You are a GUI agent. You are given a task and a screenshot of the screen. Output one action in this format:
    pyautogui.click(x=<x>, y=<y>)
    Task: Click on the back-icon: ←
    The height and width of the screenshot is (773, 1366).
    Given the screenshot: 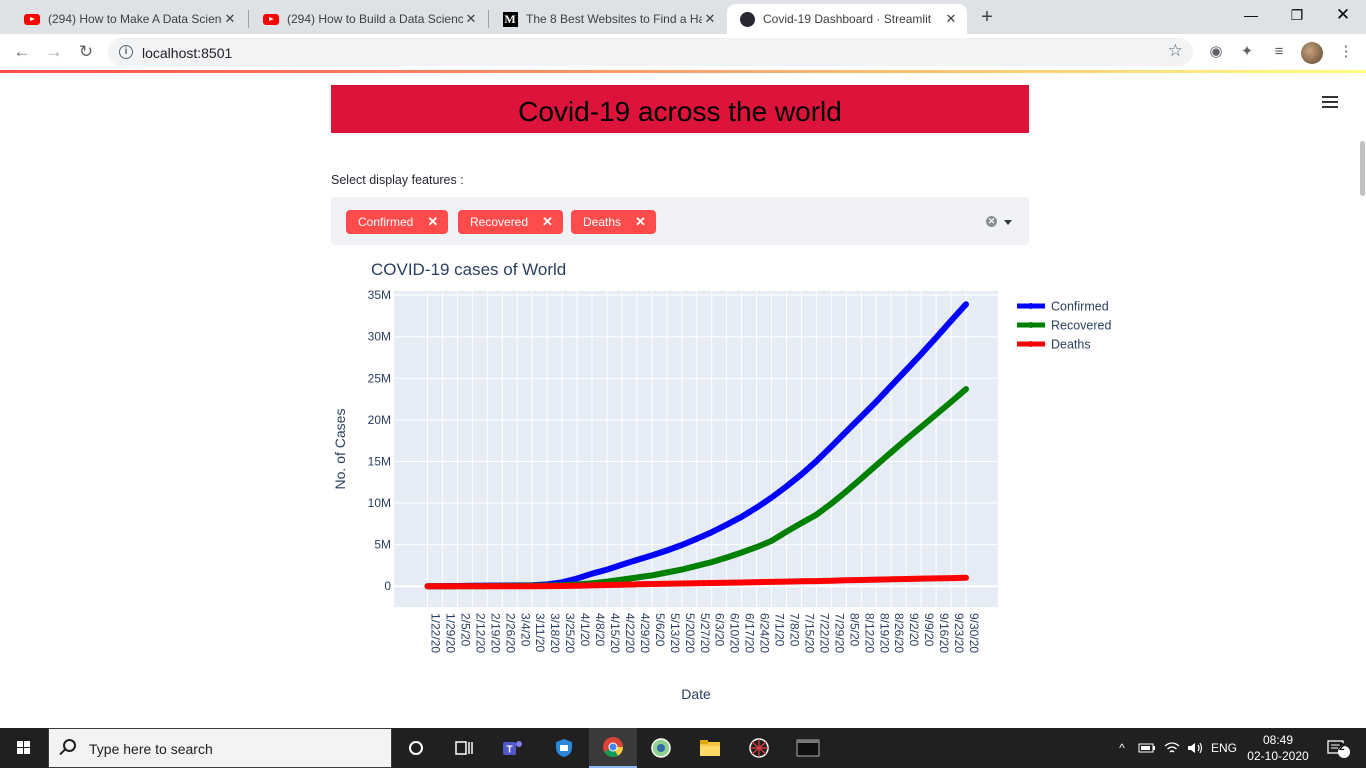 What is the action you would take?
    pyautogui.click(x=22, y=51)
    